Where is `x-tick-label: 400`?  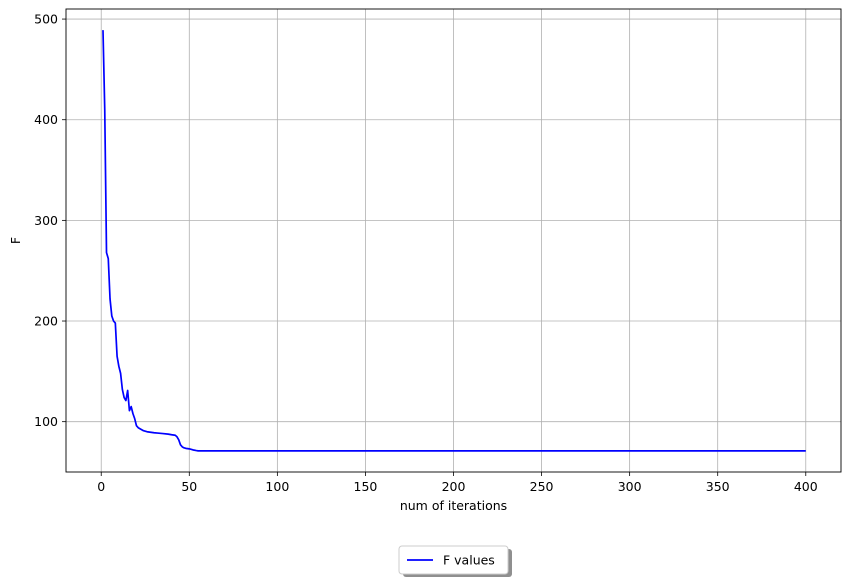 x-tick-label: 400 is located at coordinates (806, 486).